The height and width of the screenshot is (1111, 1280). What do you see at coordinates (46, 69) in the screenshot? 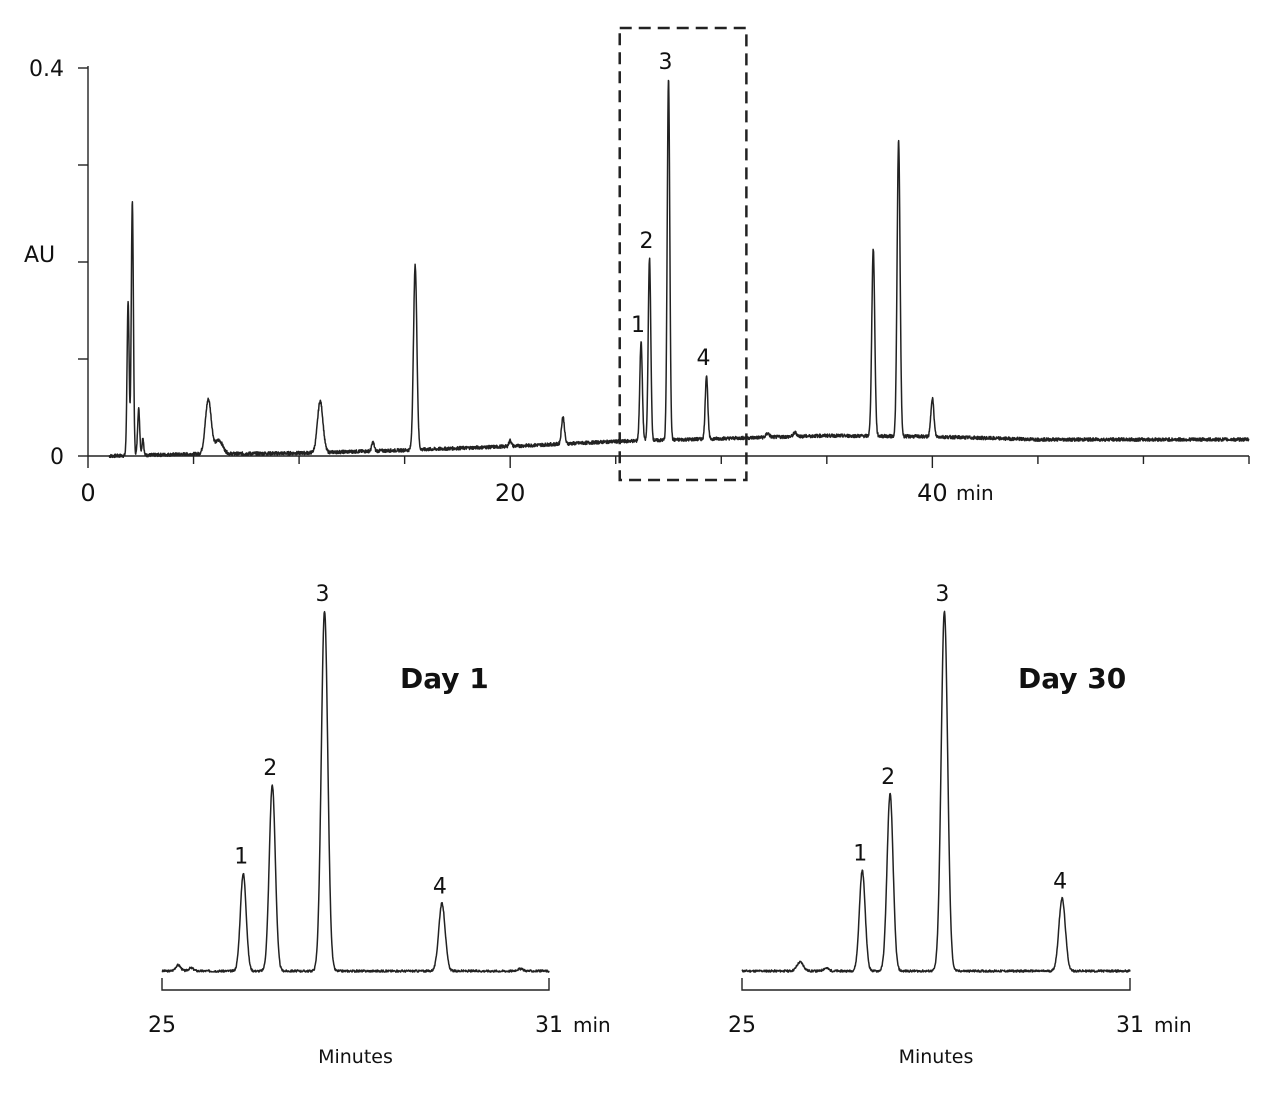
I see `y-tick-label: 0.4` at bounding box center [46, 69].